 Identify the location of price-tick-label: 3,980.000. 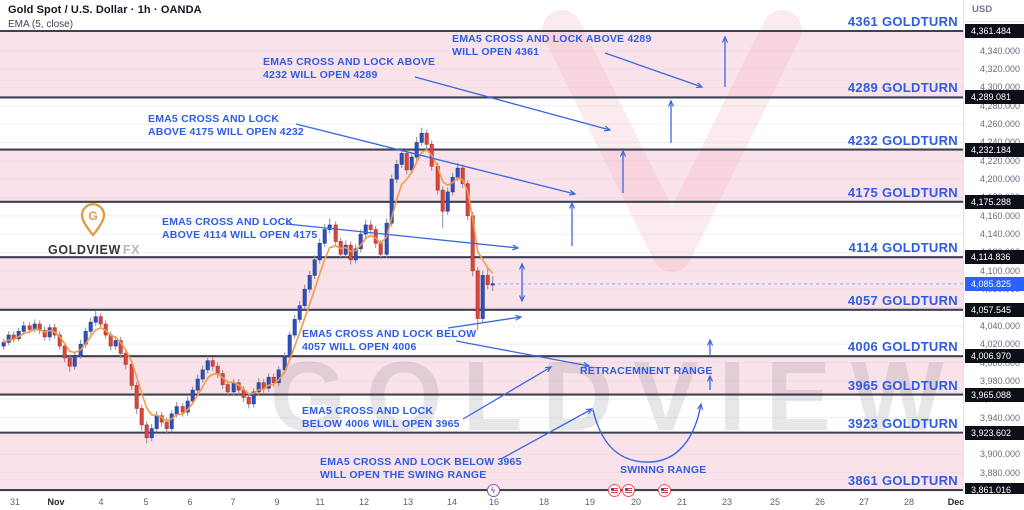
(1000, 380).